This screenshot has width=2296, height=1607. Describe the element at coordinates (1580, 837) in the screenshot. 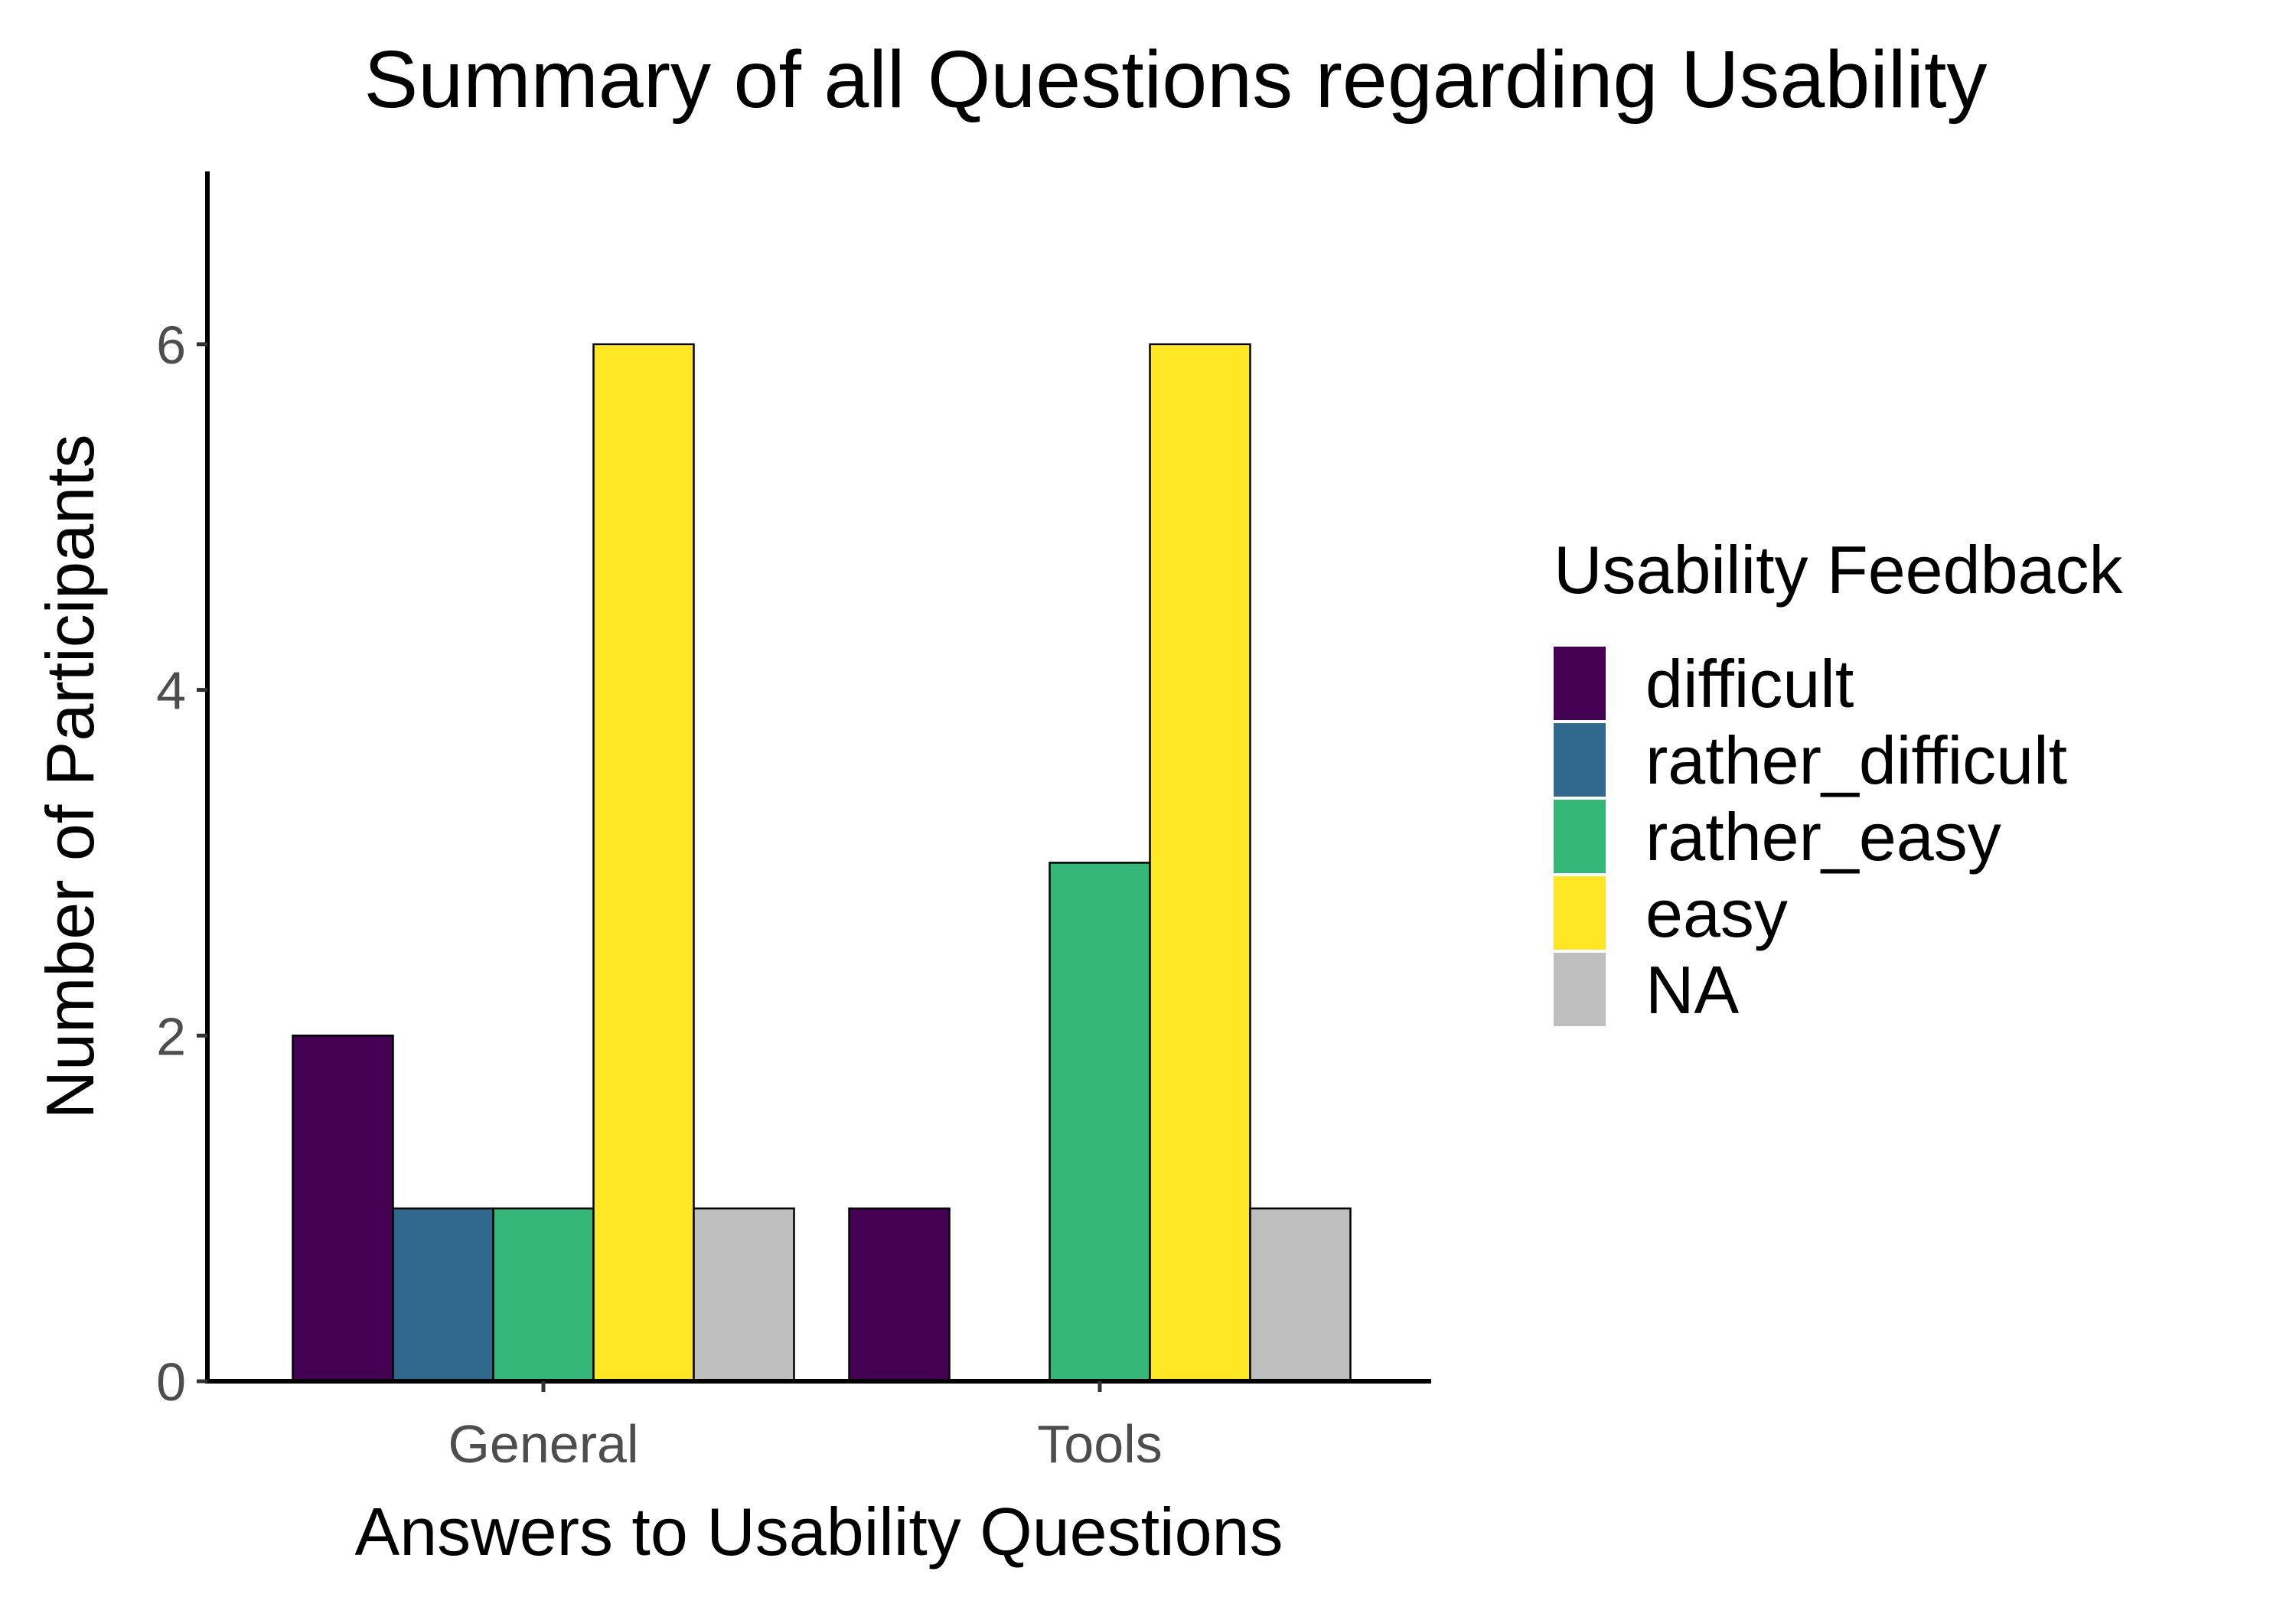

I see `legend-swatch-rather-easy` at that location.